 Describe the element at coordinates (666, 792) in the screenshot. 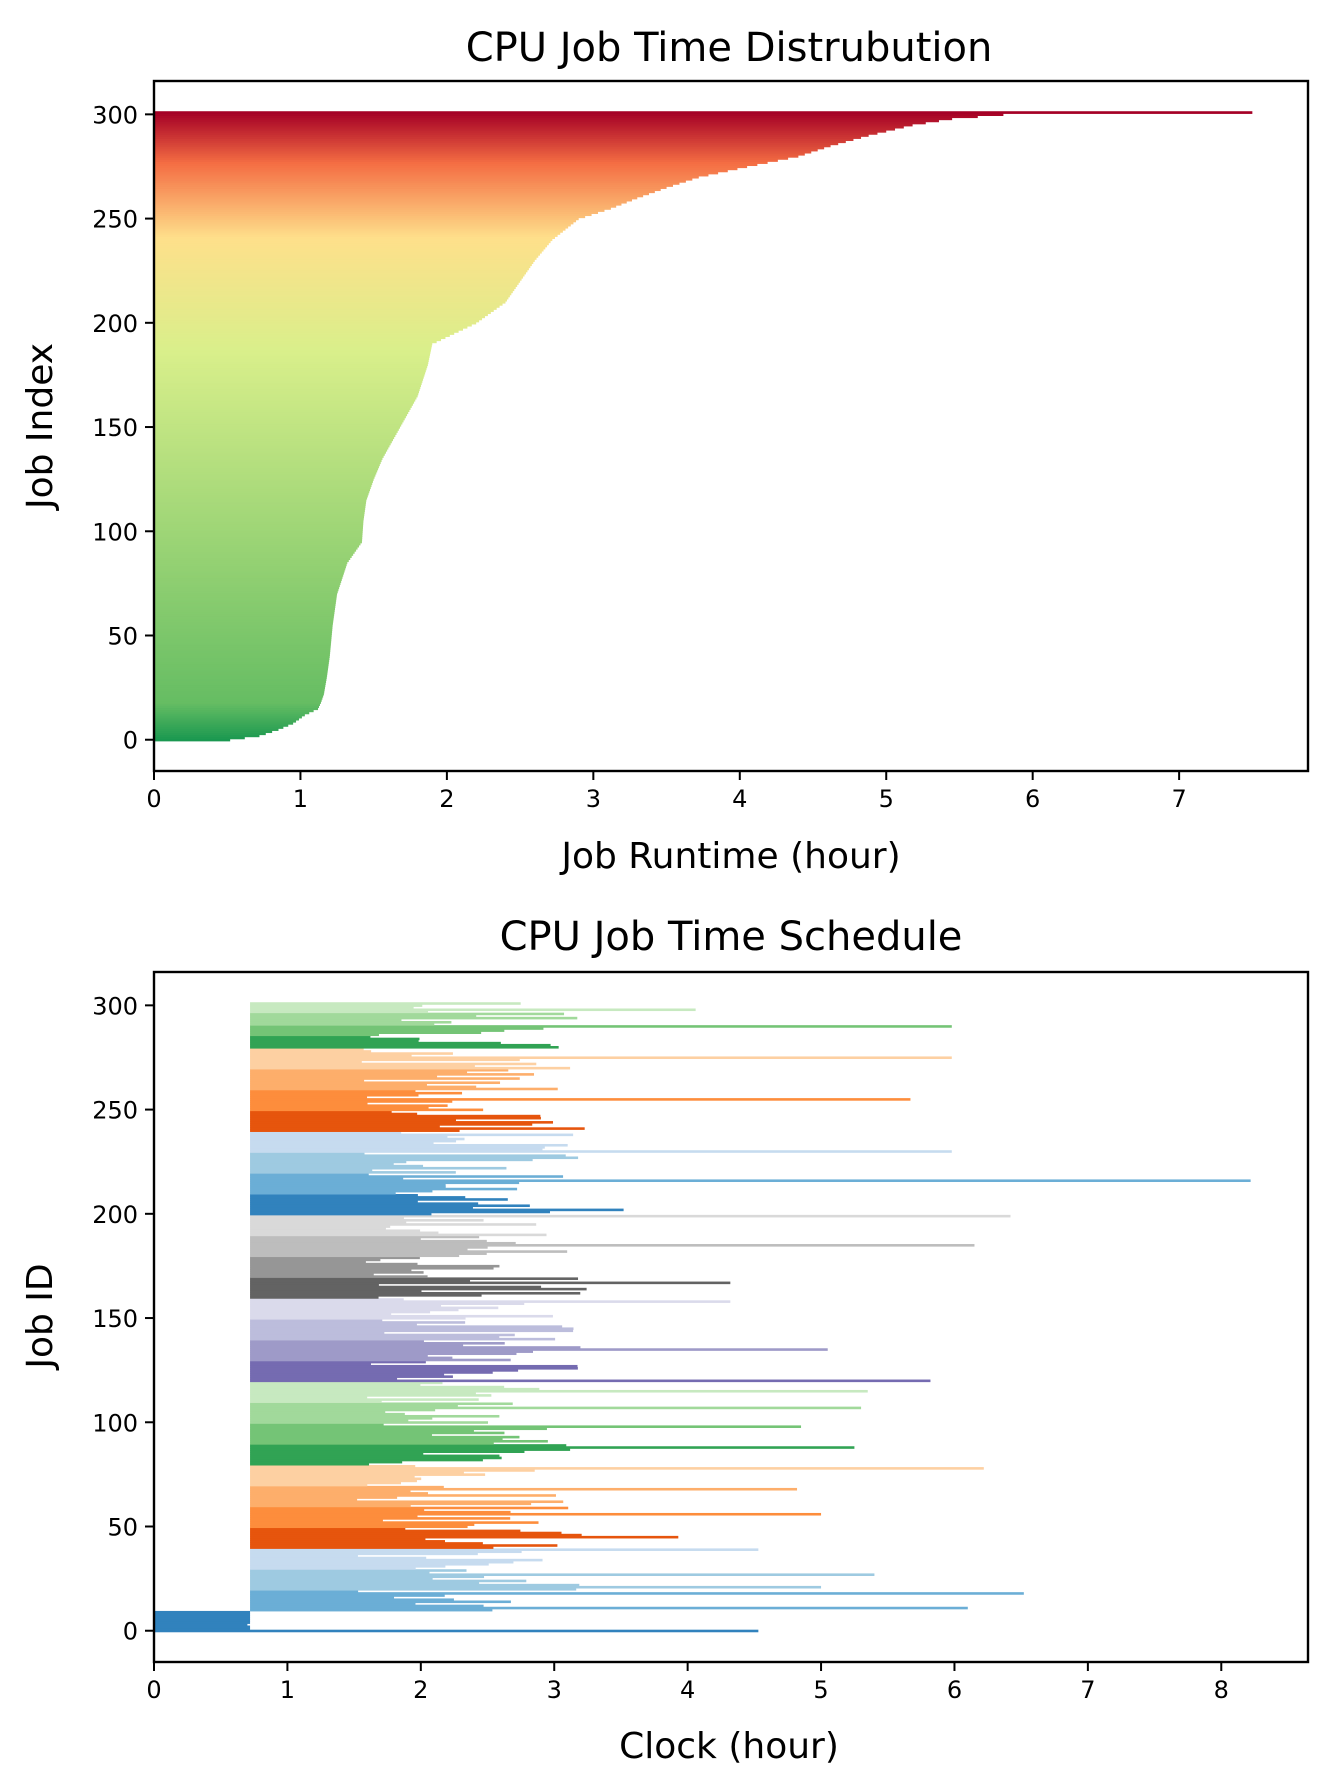

I see `distribution-x-ticks: 0 1 2 3 4 5 6 7` at that location.